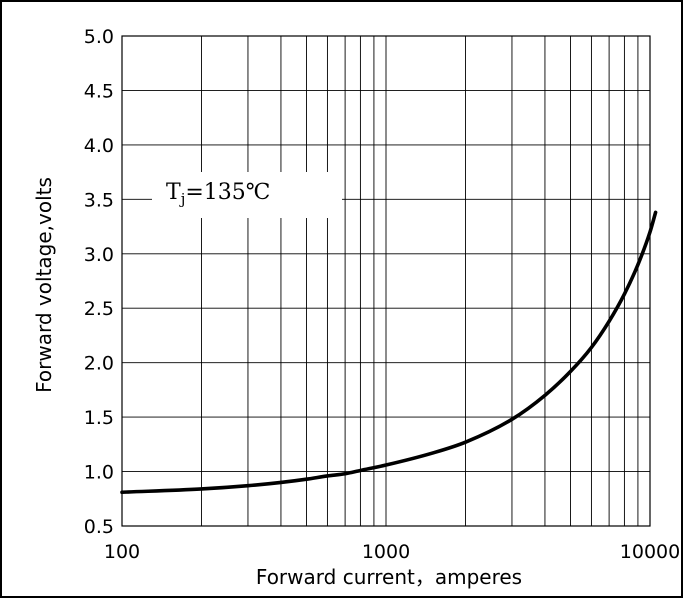  Describe the element at coordinates (99, 473) in the screenshot. I see `y-tick-label: 1.0` at that location.